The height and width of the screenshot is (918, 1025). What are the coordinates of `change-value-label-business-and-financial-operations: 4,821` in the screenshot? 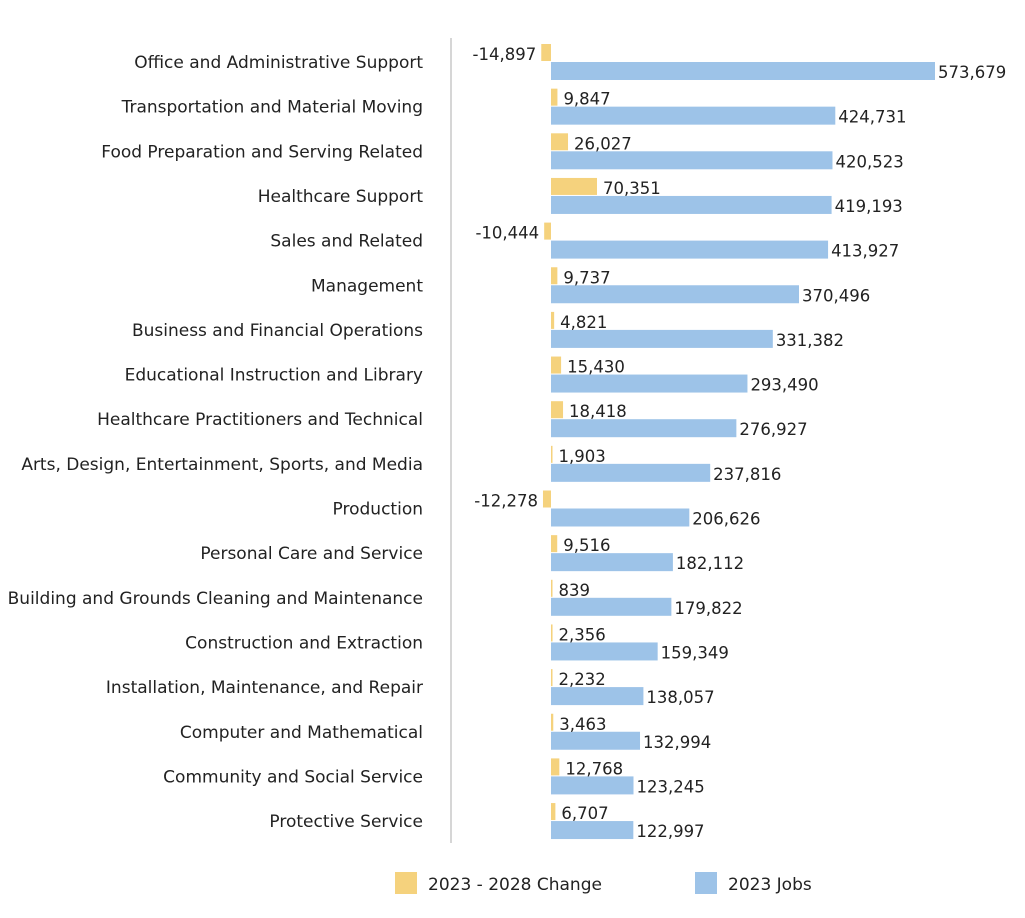 It's located at (583, 322).